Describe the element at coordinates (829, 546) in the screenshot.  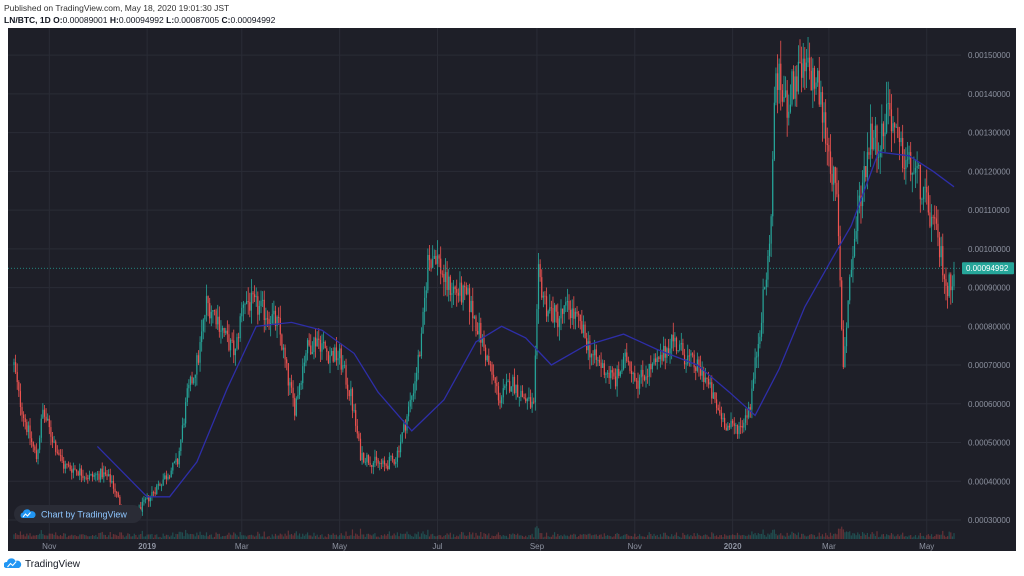
I see `date-tick-label: Mar` at that location.